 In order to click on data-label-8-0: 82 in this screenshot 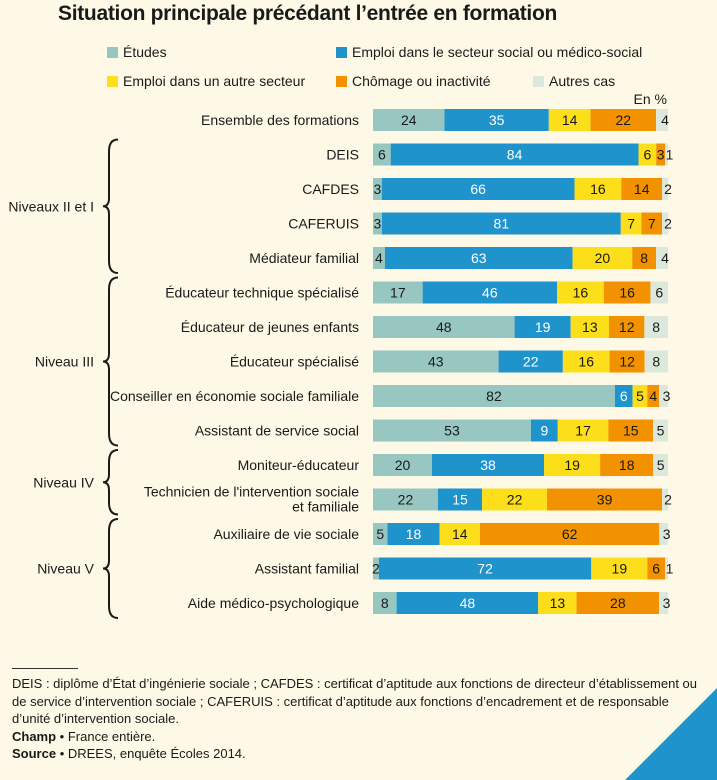, I will do `click(494, 396)`.